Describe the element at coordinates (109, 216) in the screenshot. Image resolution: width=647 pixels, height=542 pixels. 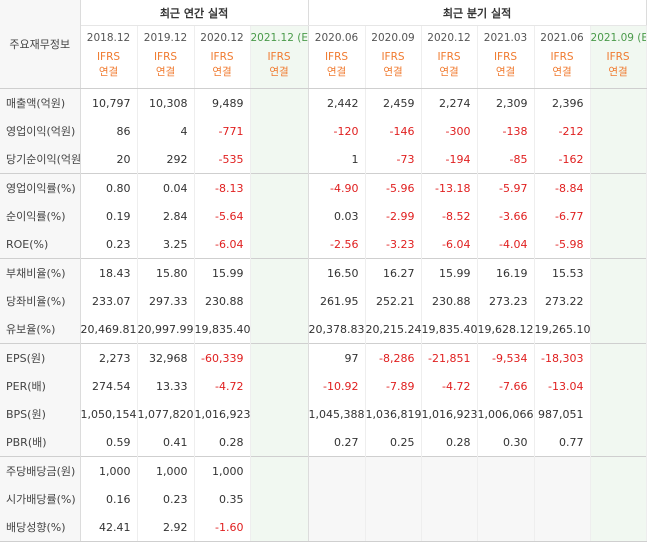
I see `value-cell: 0.19` at that location.